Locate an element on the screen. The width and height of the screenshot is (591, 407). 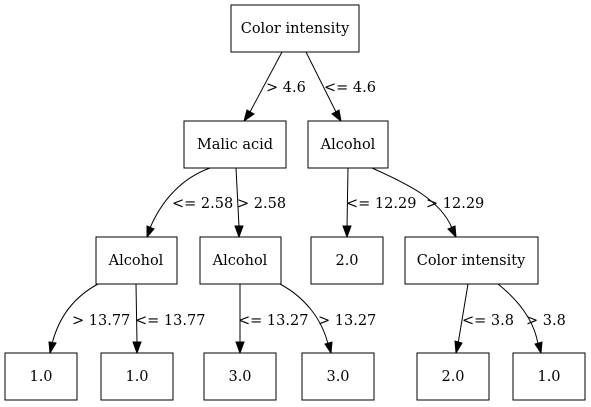
edge-label-alcohol-right-right: > 12.29 is located at coordinates (455, 204).